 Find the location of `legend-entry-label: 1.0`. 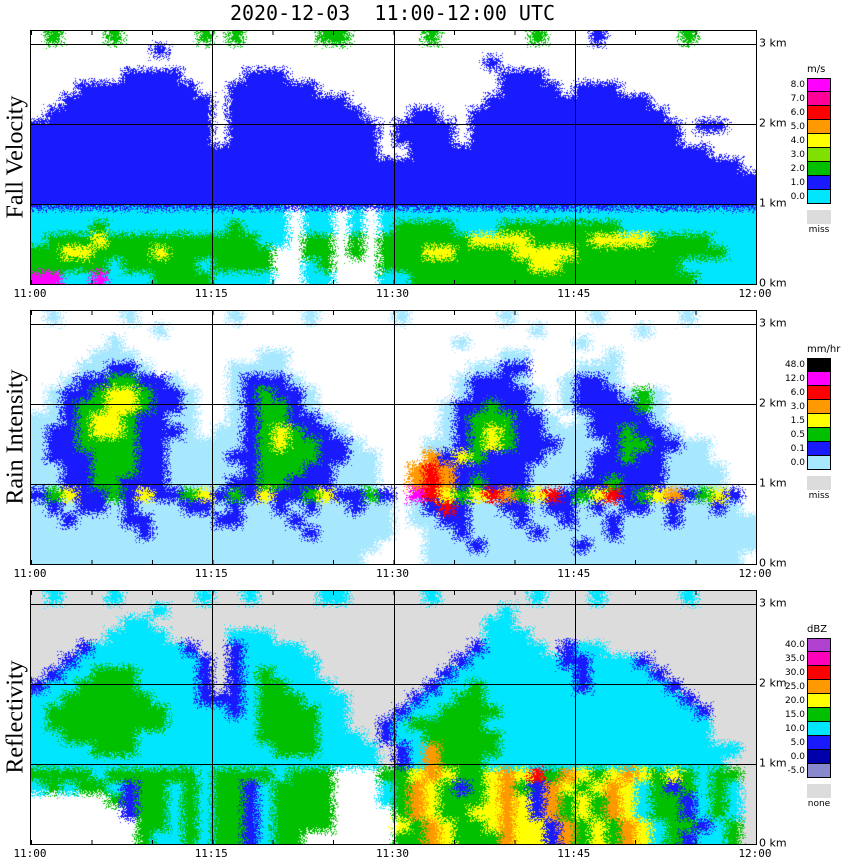

legend-entry-label: 1.0 is located at coordinates (797, 183).